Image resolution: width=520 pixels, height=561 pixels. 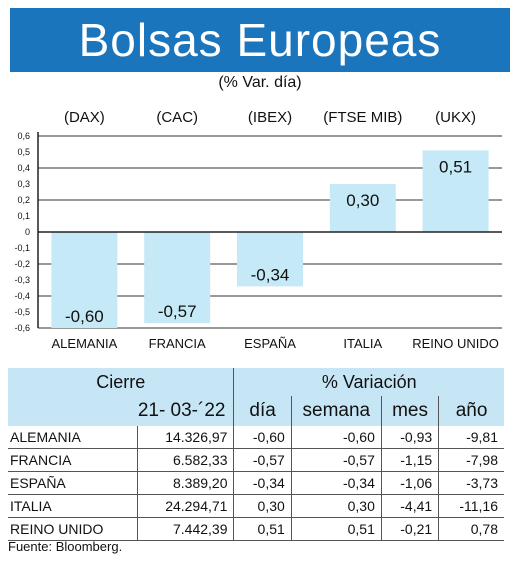 What do you see at coordinates (336, 437) in the screenshot?
I see `cell-semana: -0,60` at bounding box center [336, 437].